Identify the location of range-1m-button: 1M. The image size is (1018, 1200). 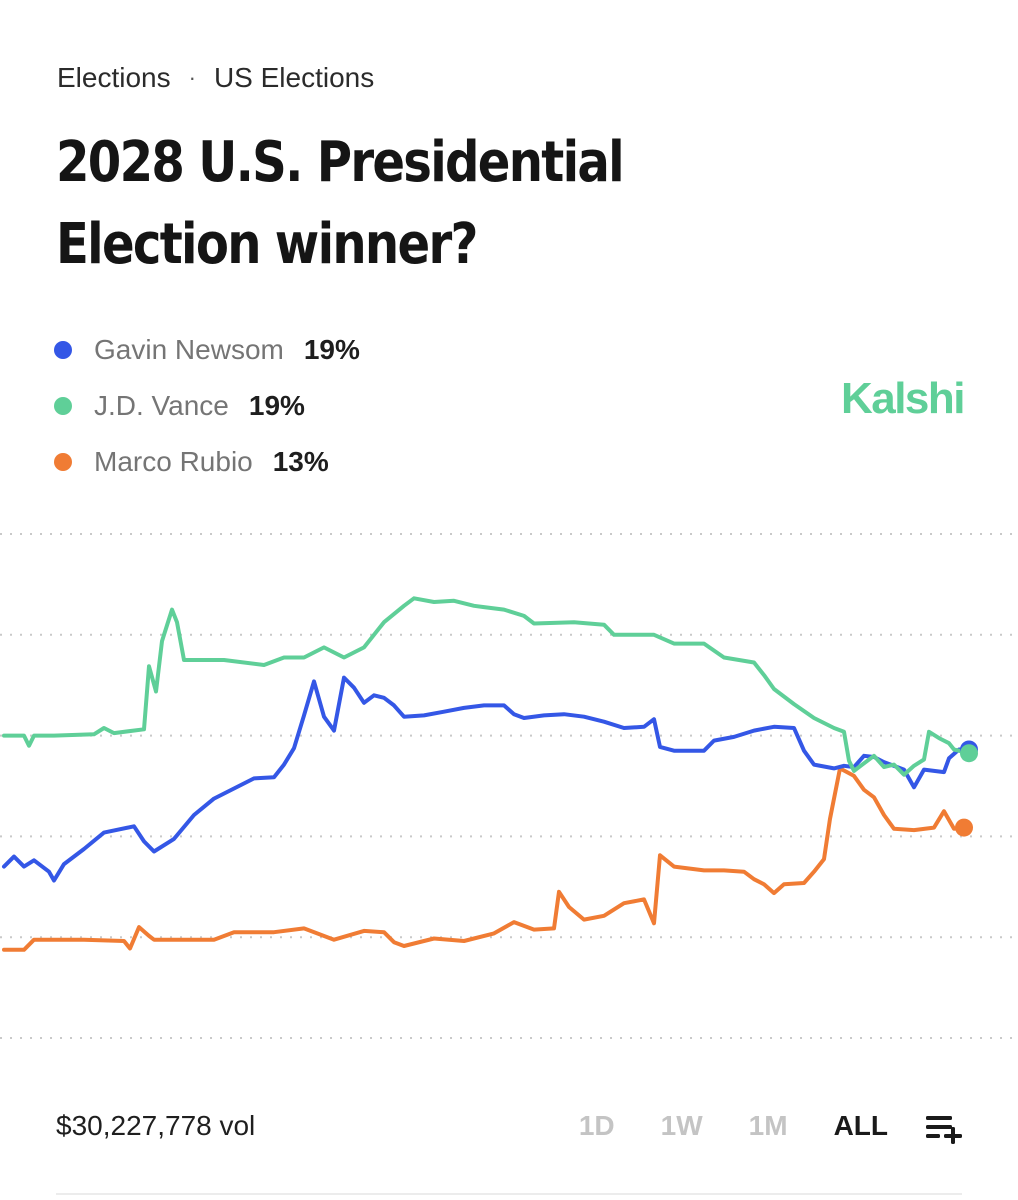
(768, 1125).